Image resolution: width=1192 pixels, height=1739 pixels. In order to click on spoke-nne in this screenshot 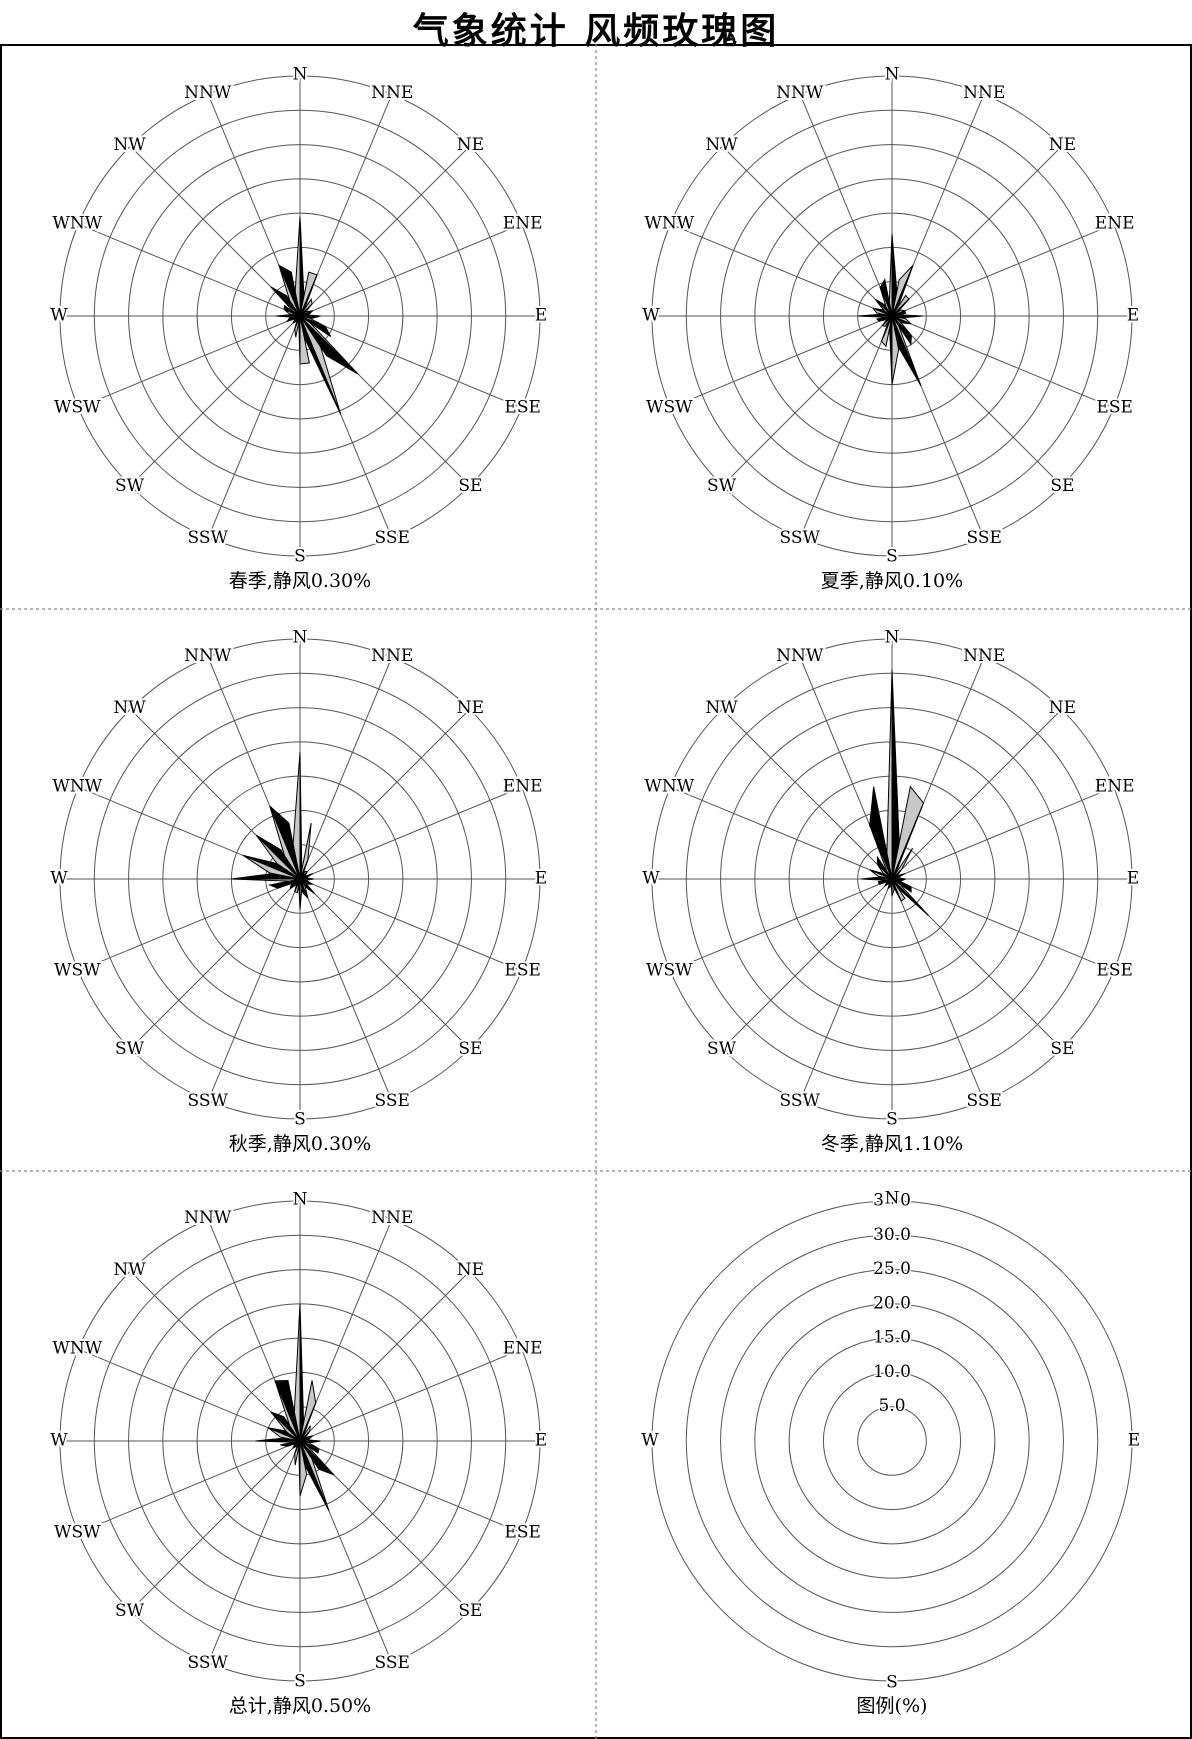, I will do `click(346, 768)`.